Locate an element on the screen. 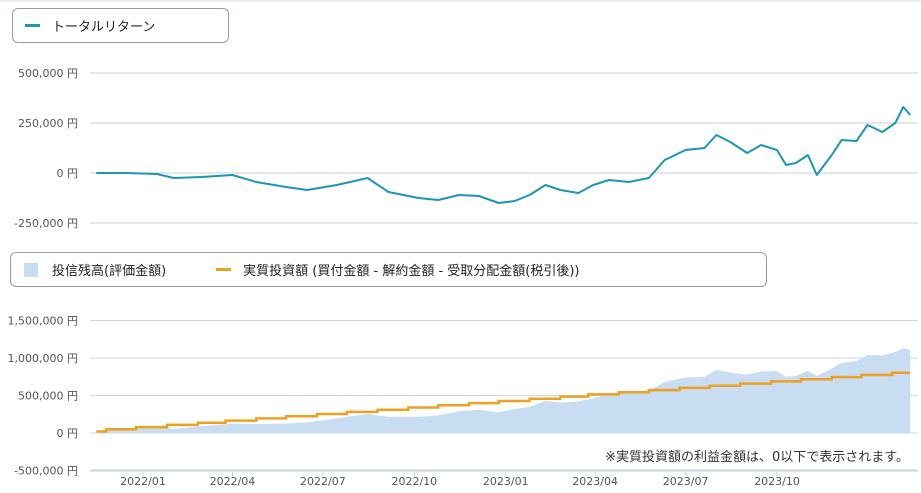 The height and width of the screenshot is (493, 921). y-tick-label: 1,000,000 円 is located at coordinates (43, 358).